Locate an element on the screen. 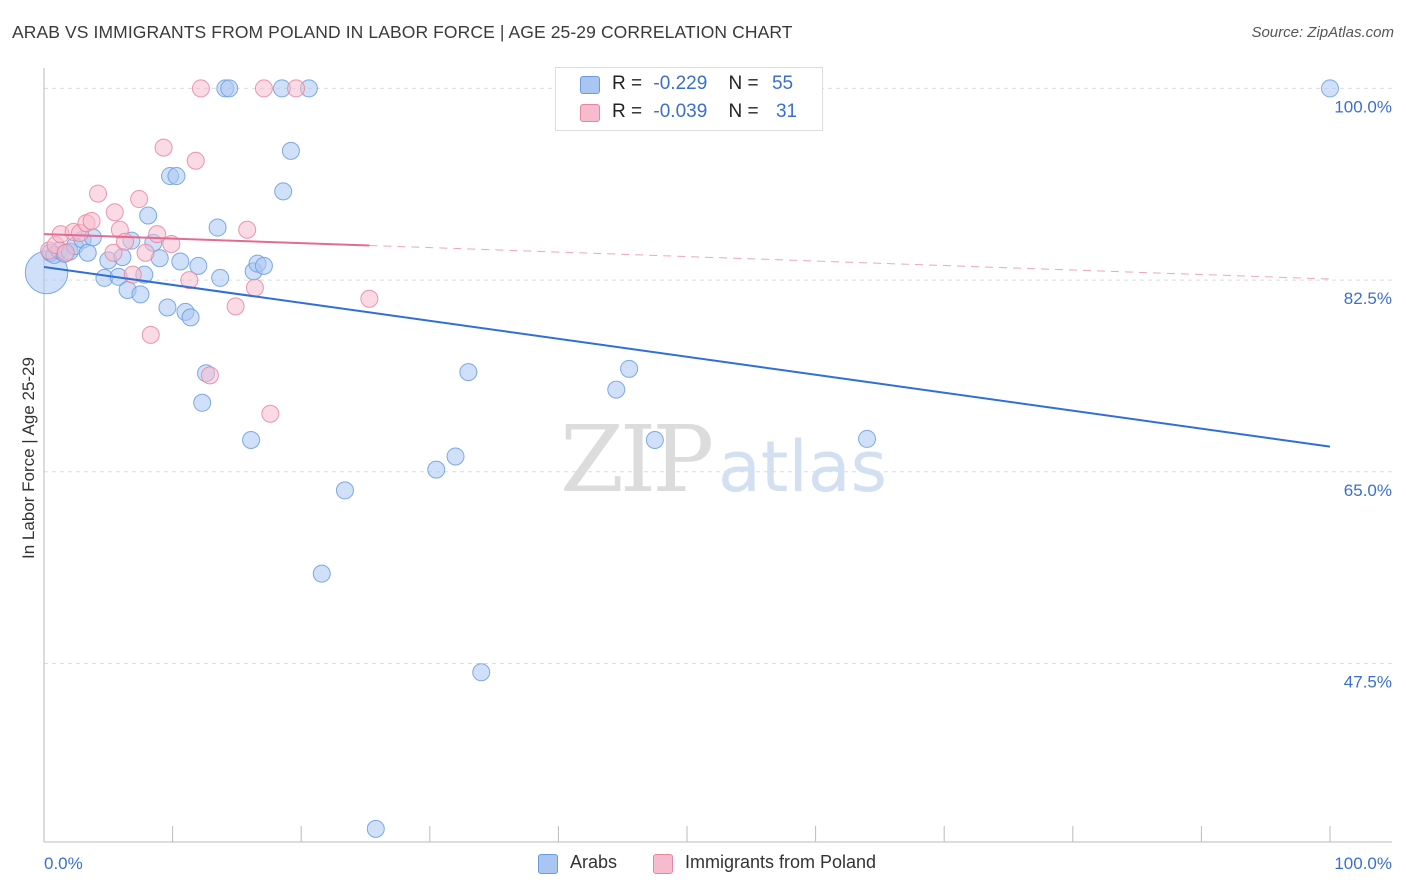  y-tick-label: 65.0% is located at coordinates (1368, 490).